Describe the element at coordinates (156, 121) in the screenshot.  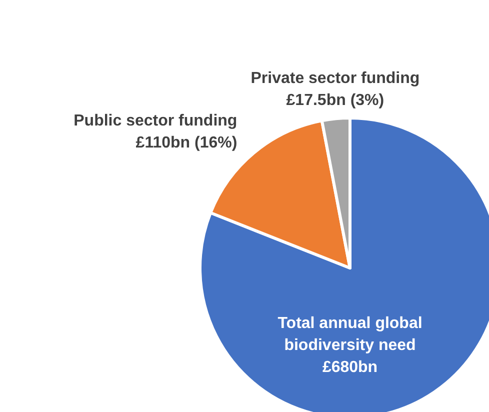
I see `slice-label: Public sector funding` at that location.